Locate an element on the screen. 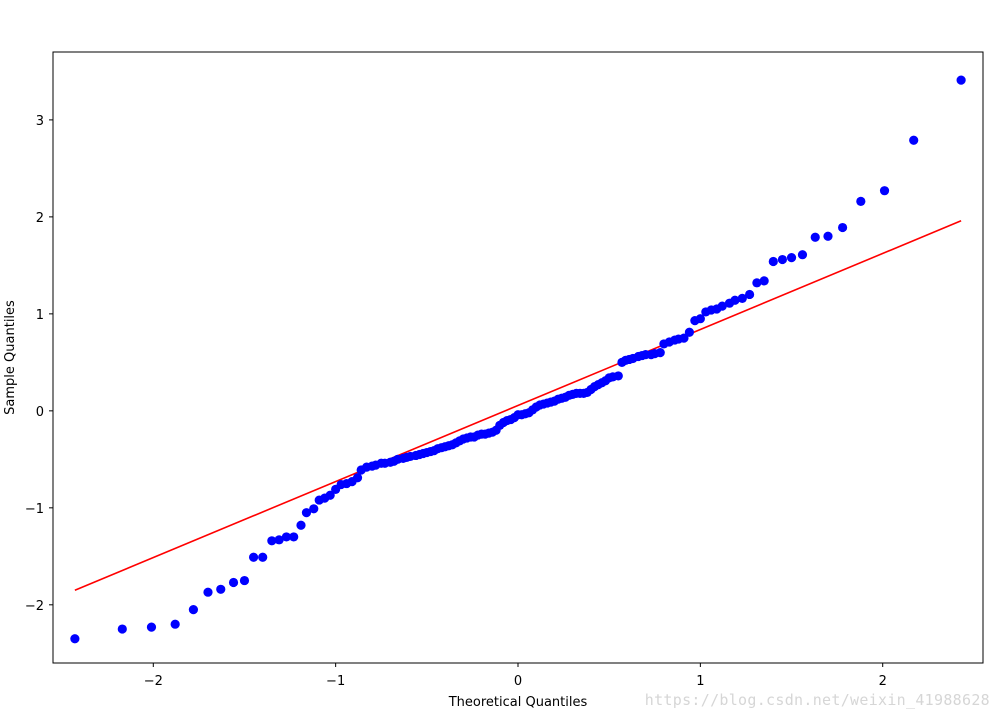 The image size is (1000, 719). x-tick-label: −2 is located at coordinates (153, 681).